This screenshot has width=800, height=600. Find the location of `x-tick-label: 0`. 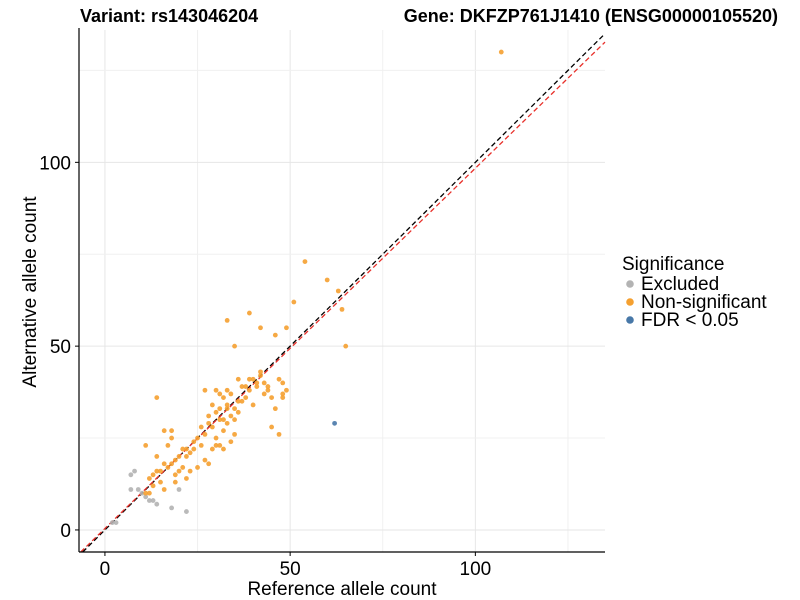

x-tick-label: 0 is located at coordinates (105, 569).